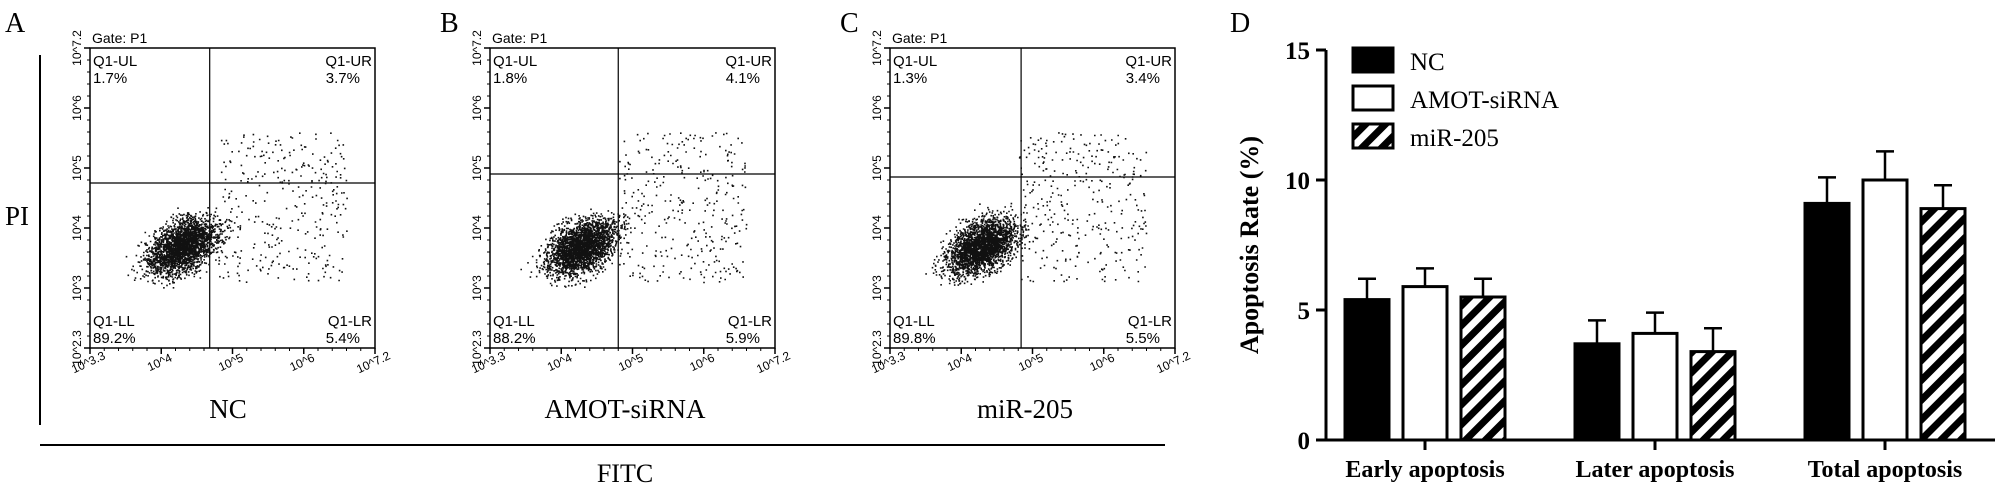  Describe the element at coordinates (914, 338) in the screenshot. I see `quadrant-ll-pct: 89.8%` at that location.